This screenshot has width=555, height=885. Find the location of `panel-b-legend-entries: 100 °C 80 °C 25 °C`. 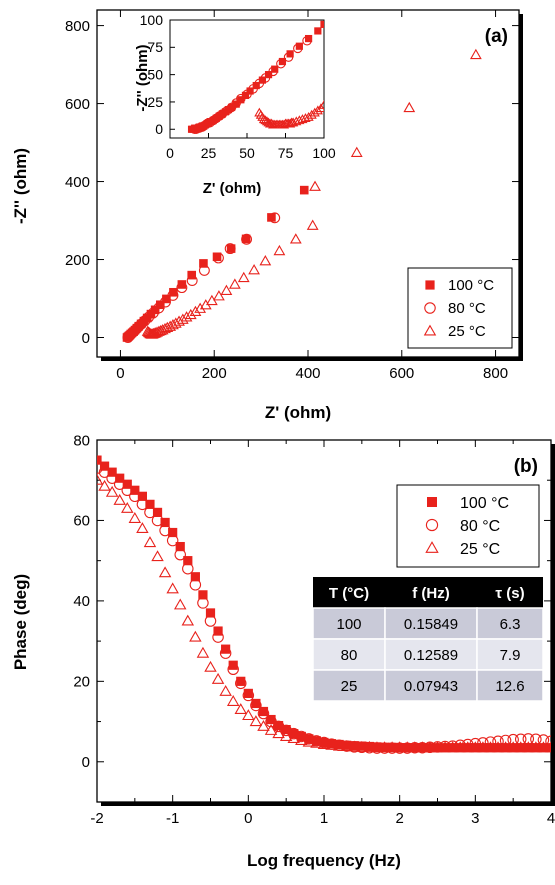

panel-b-legend-entries: 100 °C 80 °C 25 °C is located at coordinates (467, 526).